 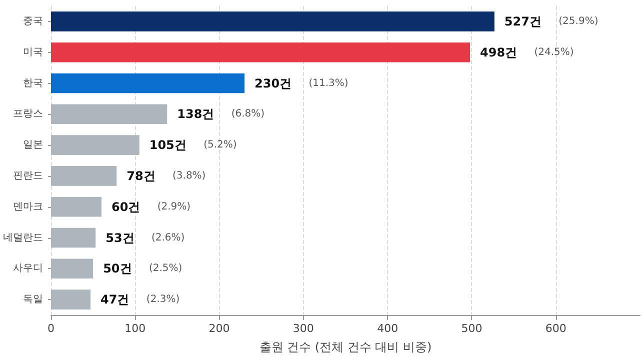 I want to click on x-tick-label: 0, so click(x=51, y=328).